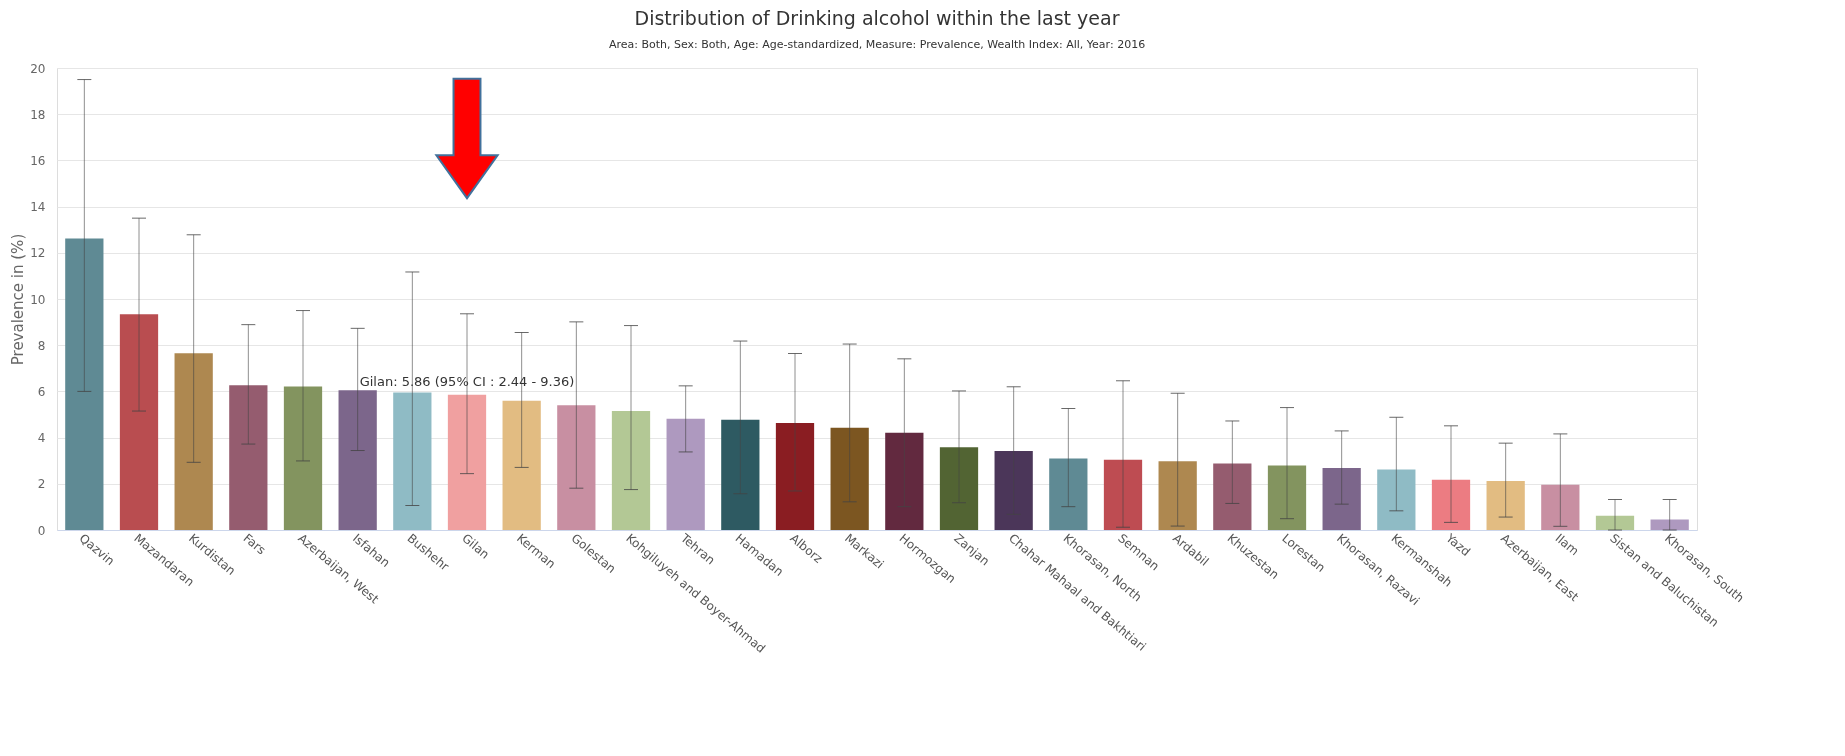 Image resolution: width=1845 pixels, height=756 pixels. I want to click on y-tick-label: 6, so click(41, 391).